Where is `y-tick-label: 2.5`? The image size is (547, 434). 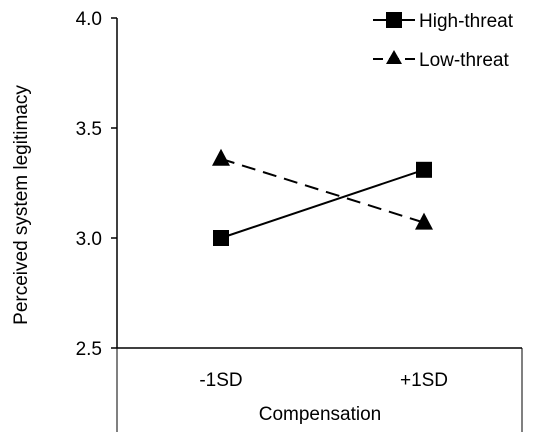 y-tick-label: 2.5 is located at coordinates (89, 349).